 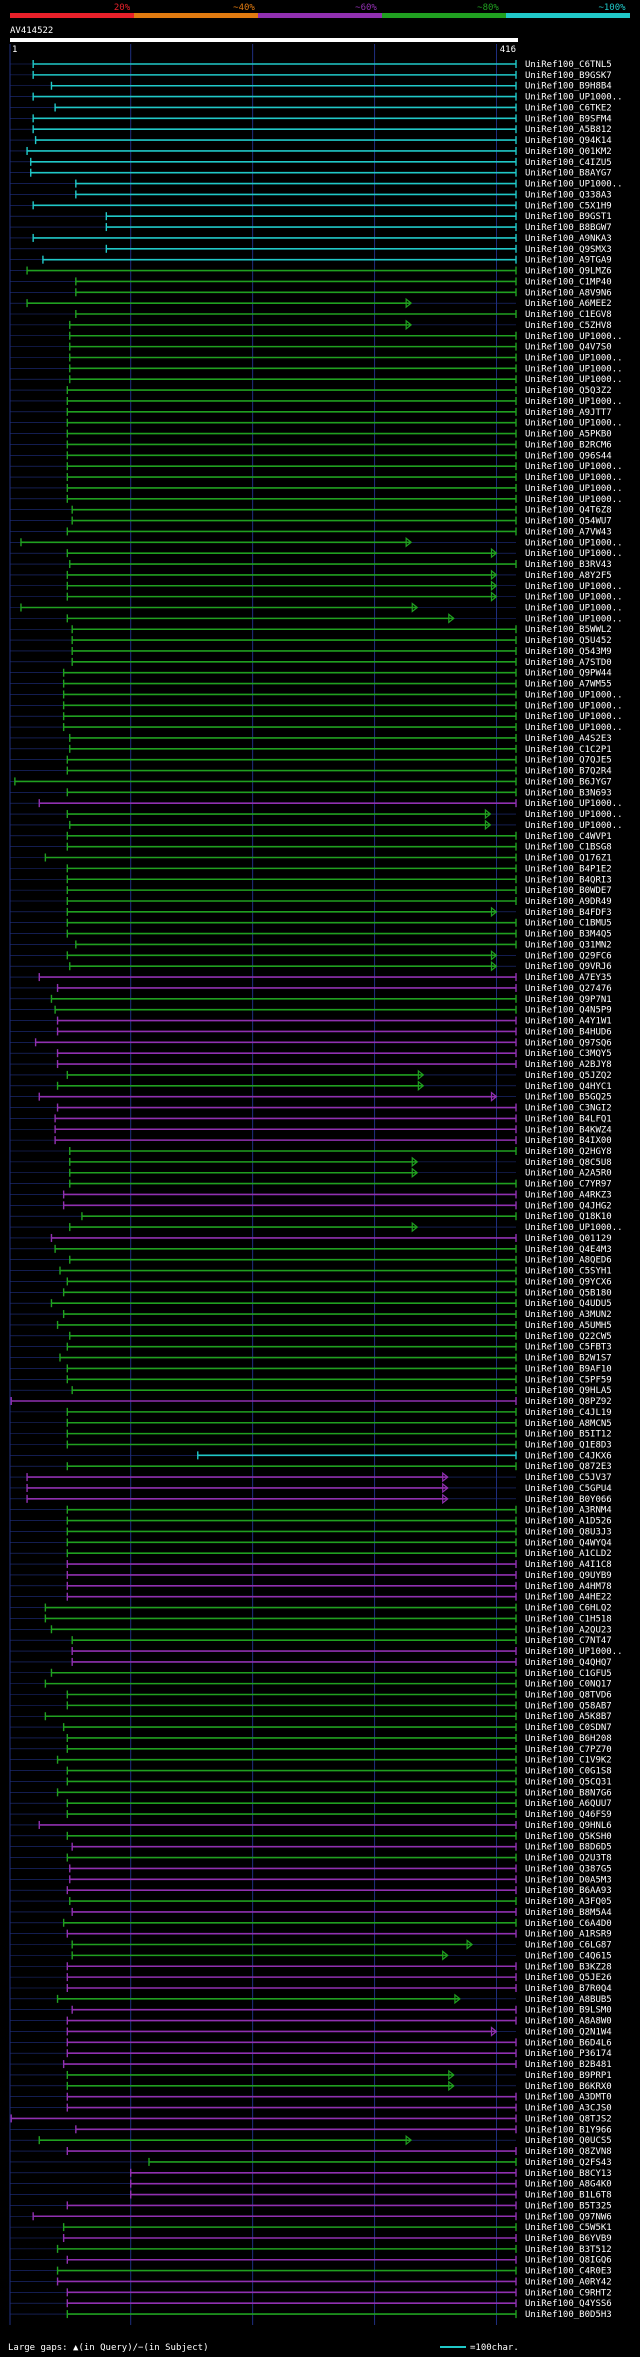 What do you see at coordinates (568, 1348) in the screenshot?
I see `hit-label: UniRef100_C5FBT3` at bounding box center [568, 1348].